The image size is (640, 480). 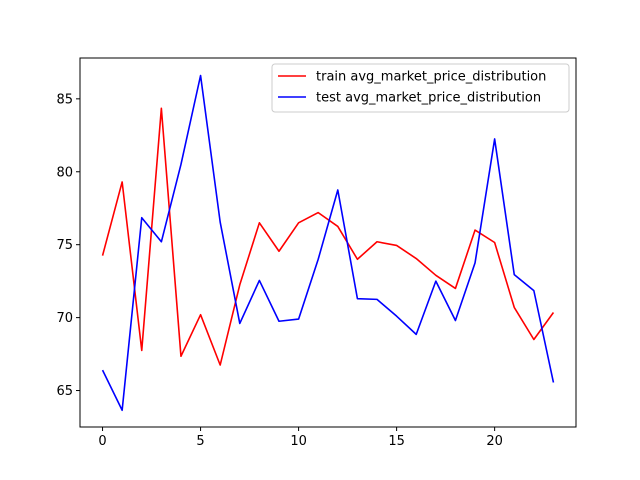 I want to click on y-tick-label: 65, so click(x=64, y=391).